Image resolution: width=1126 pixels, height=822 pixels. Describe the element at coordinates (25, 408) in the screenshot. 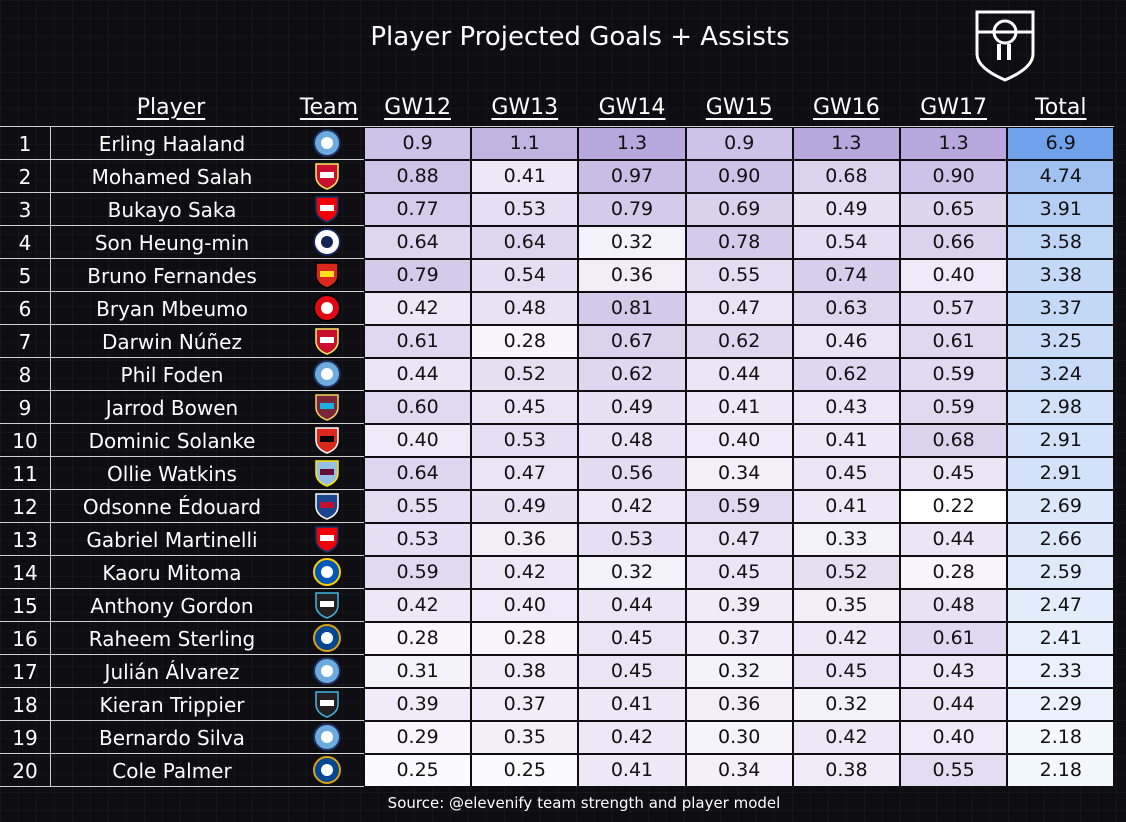

I see `row-rank: 9` at that location.